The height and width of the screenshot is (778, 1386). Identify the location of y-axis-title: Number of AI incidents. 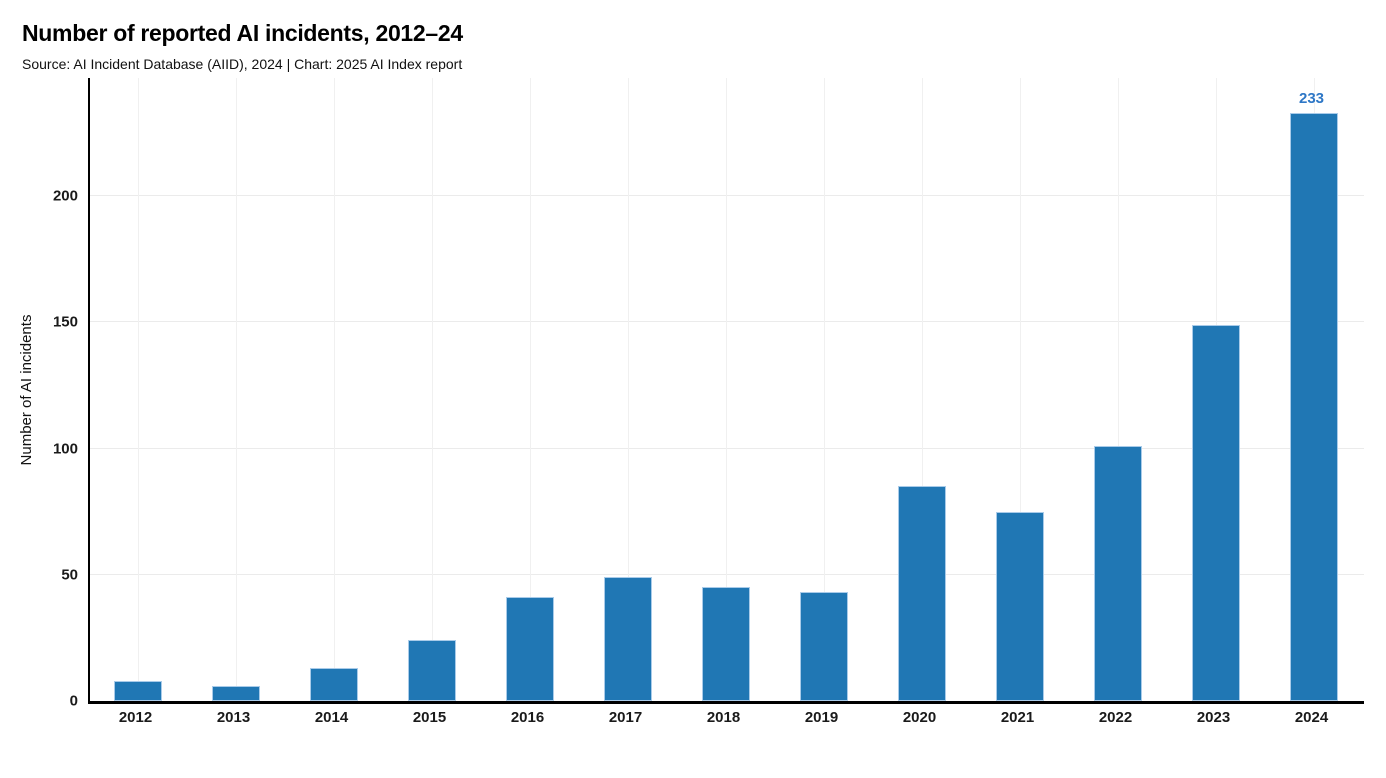
(26, 390).